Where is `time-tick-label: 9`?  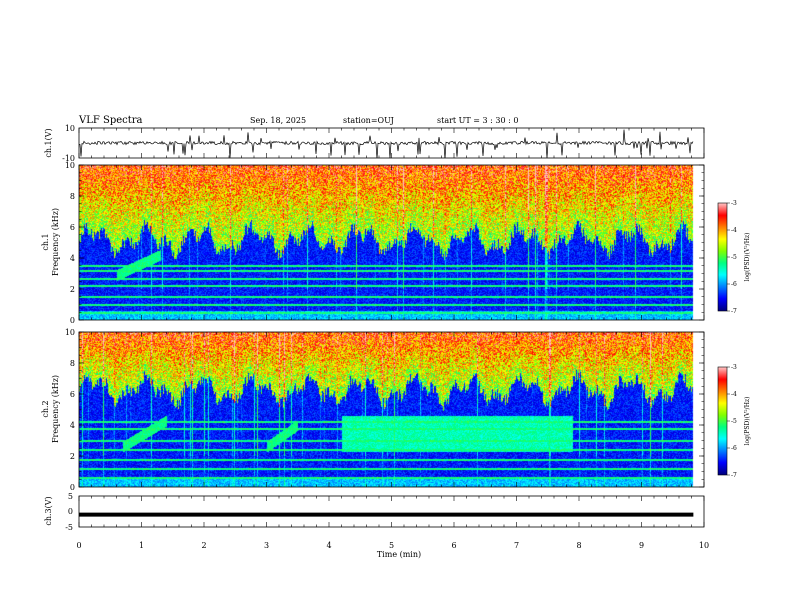
time-tick-label: 9 is located at coordinates (641, 545).